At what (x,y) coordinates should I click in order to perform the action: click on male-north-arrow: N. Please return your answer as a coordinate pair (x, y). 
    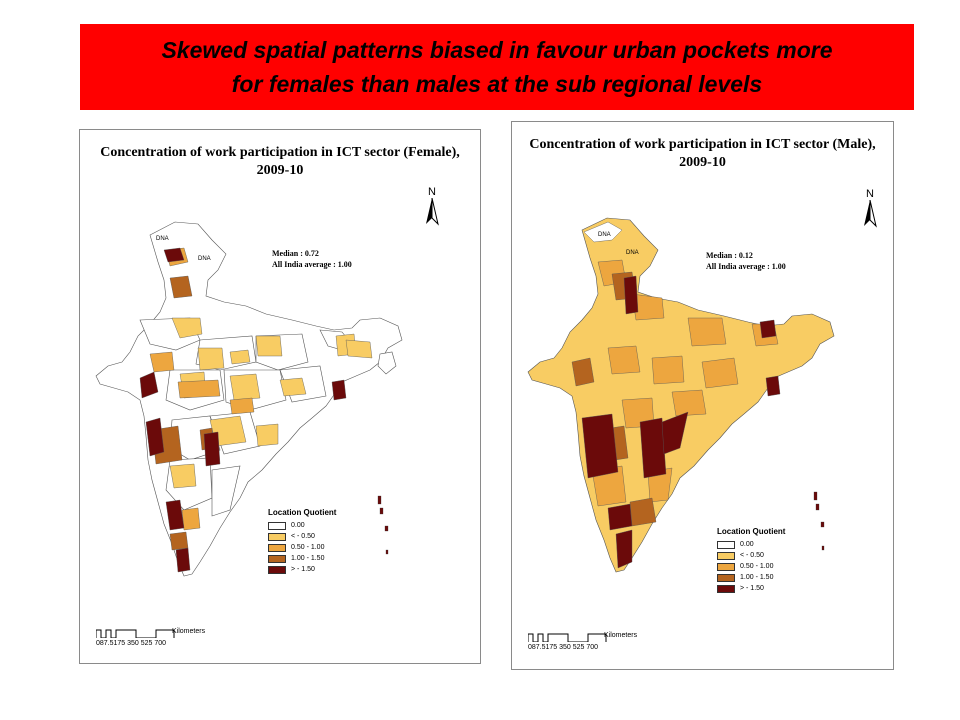
    Looking at the image, I should click on (870, 210).